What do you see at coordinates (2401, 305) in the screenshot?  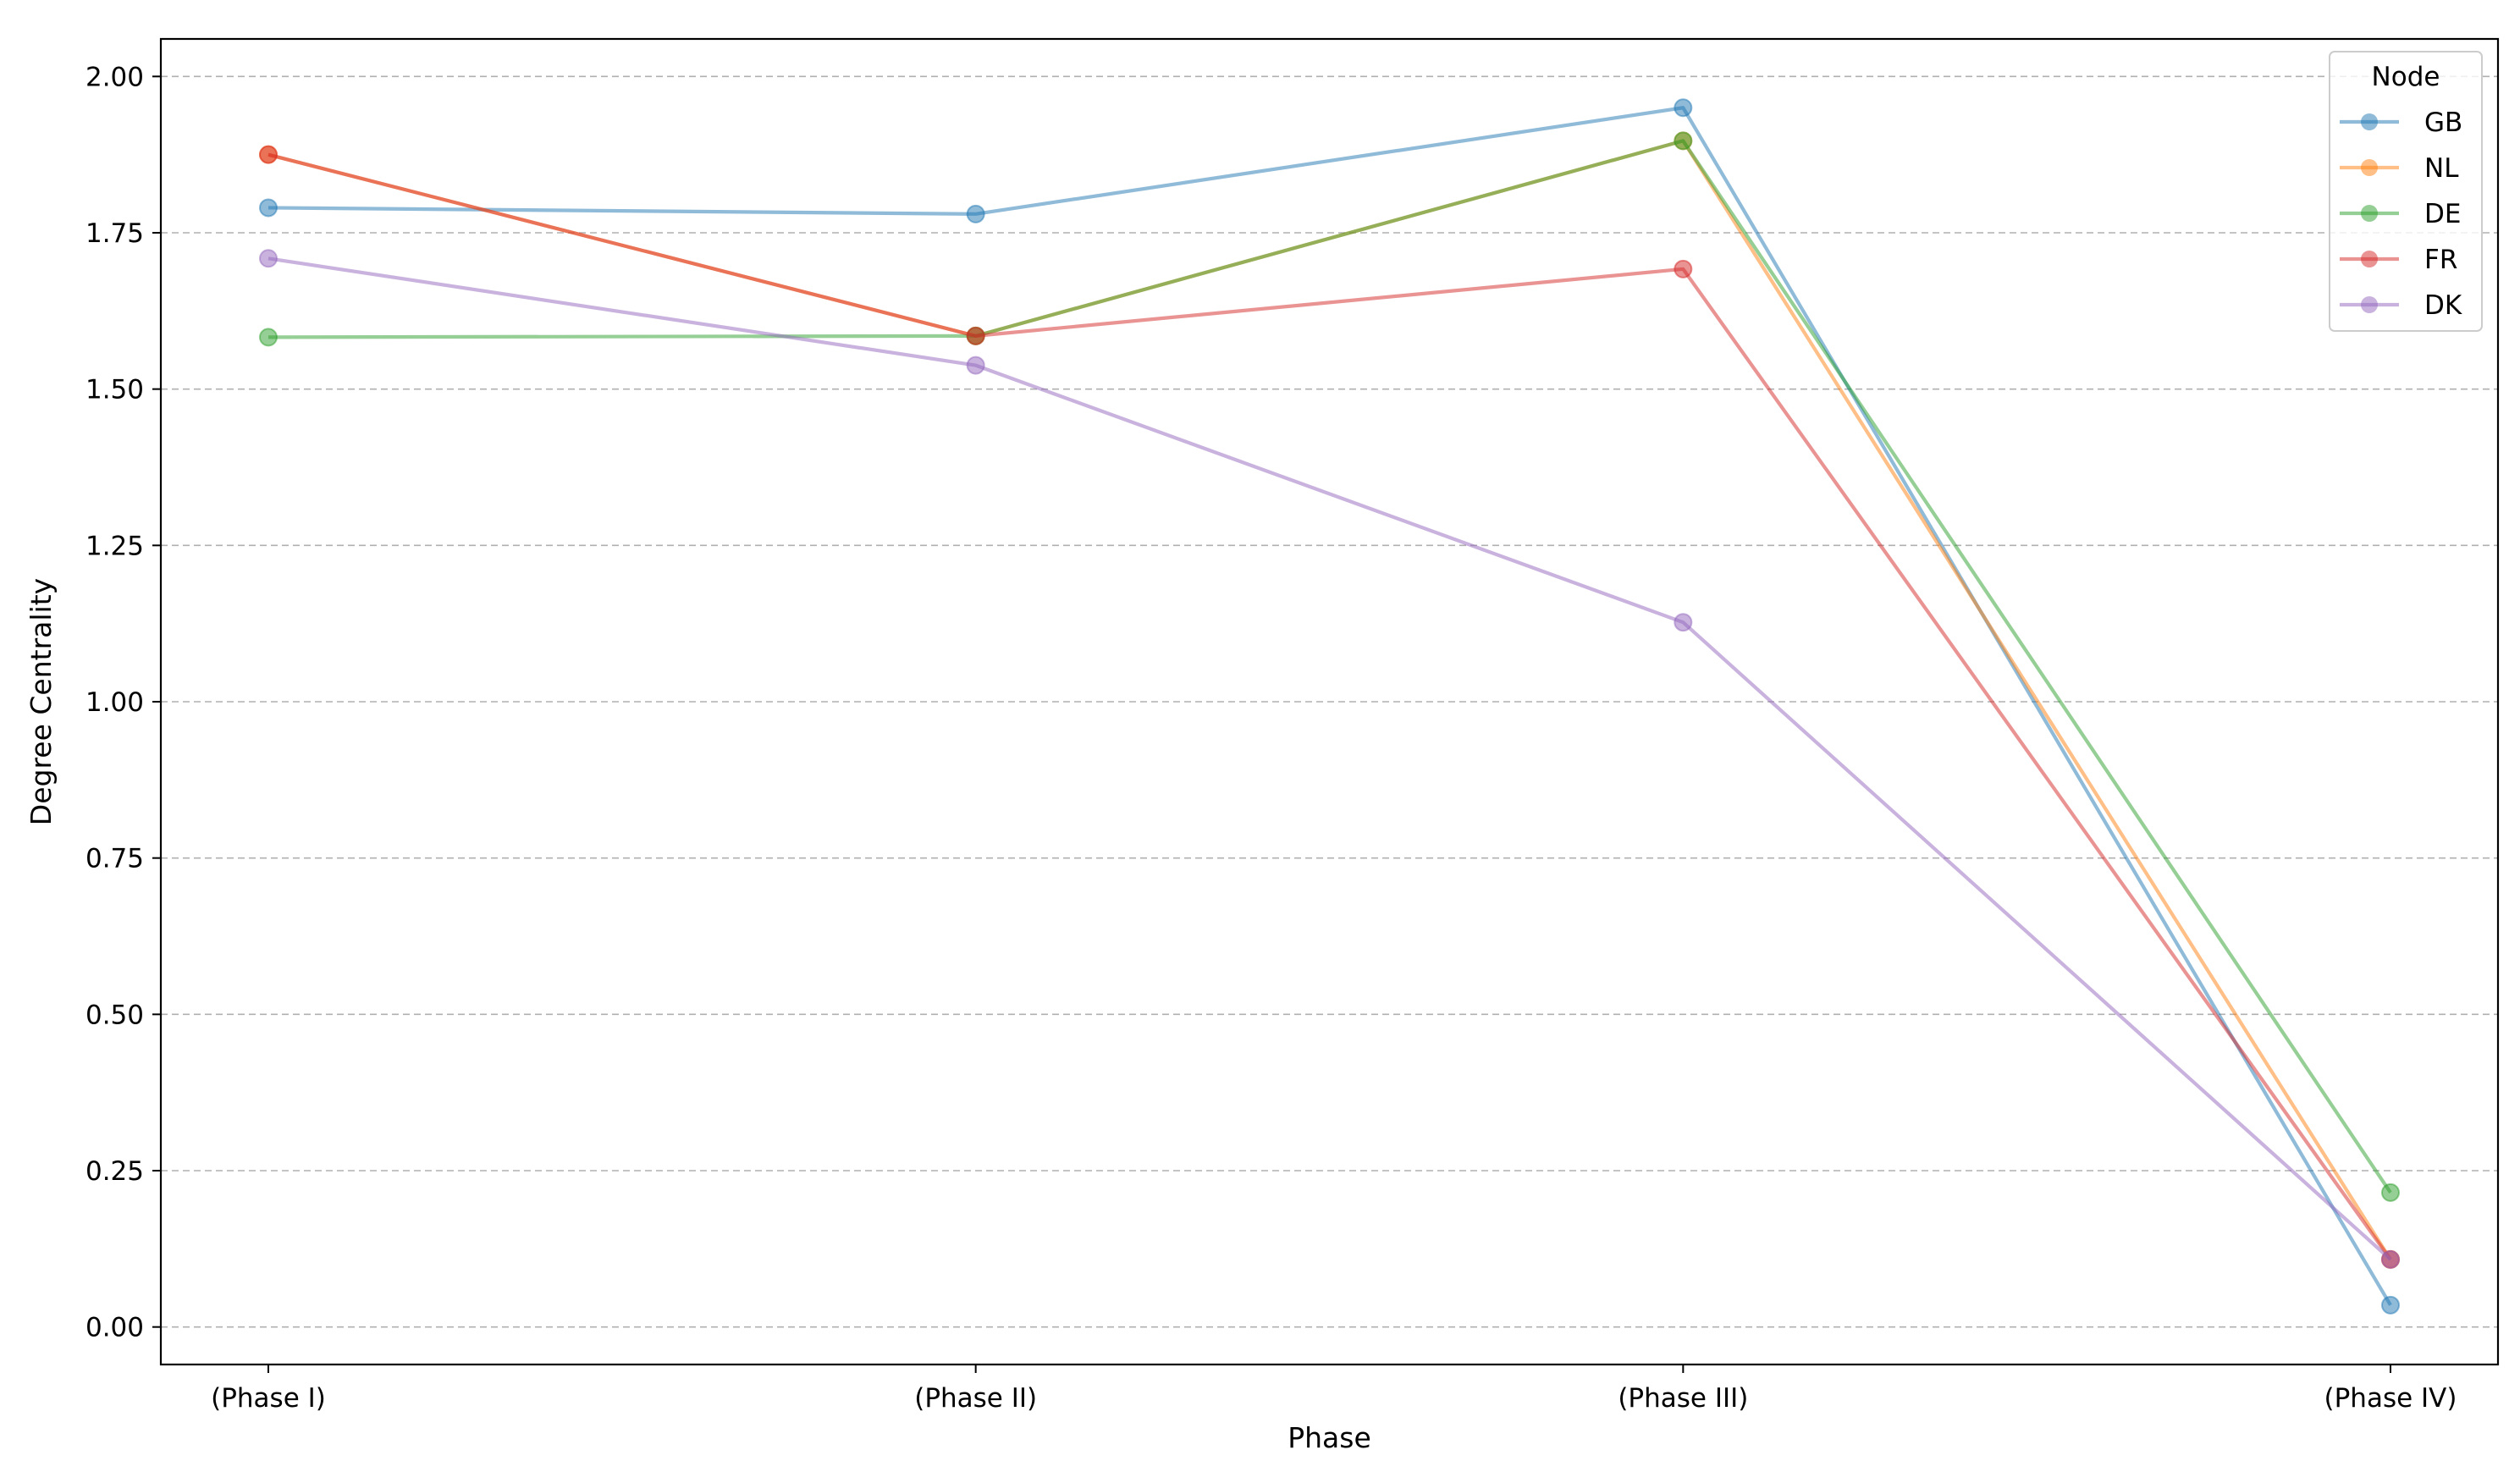 I see `legend-item-dk: DK` at bounding box center [2401, 305].